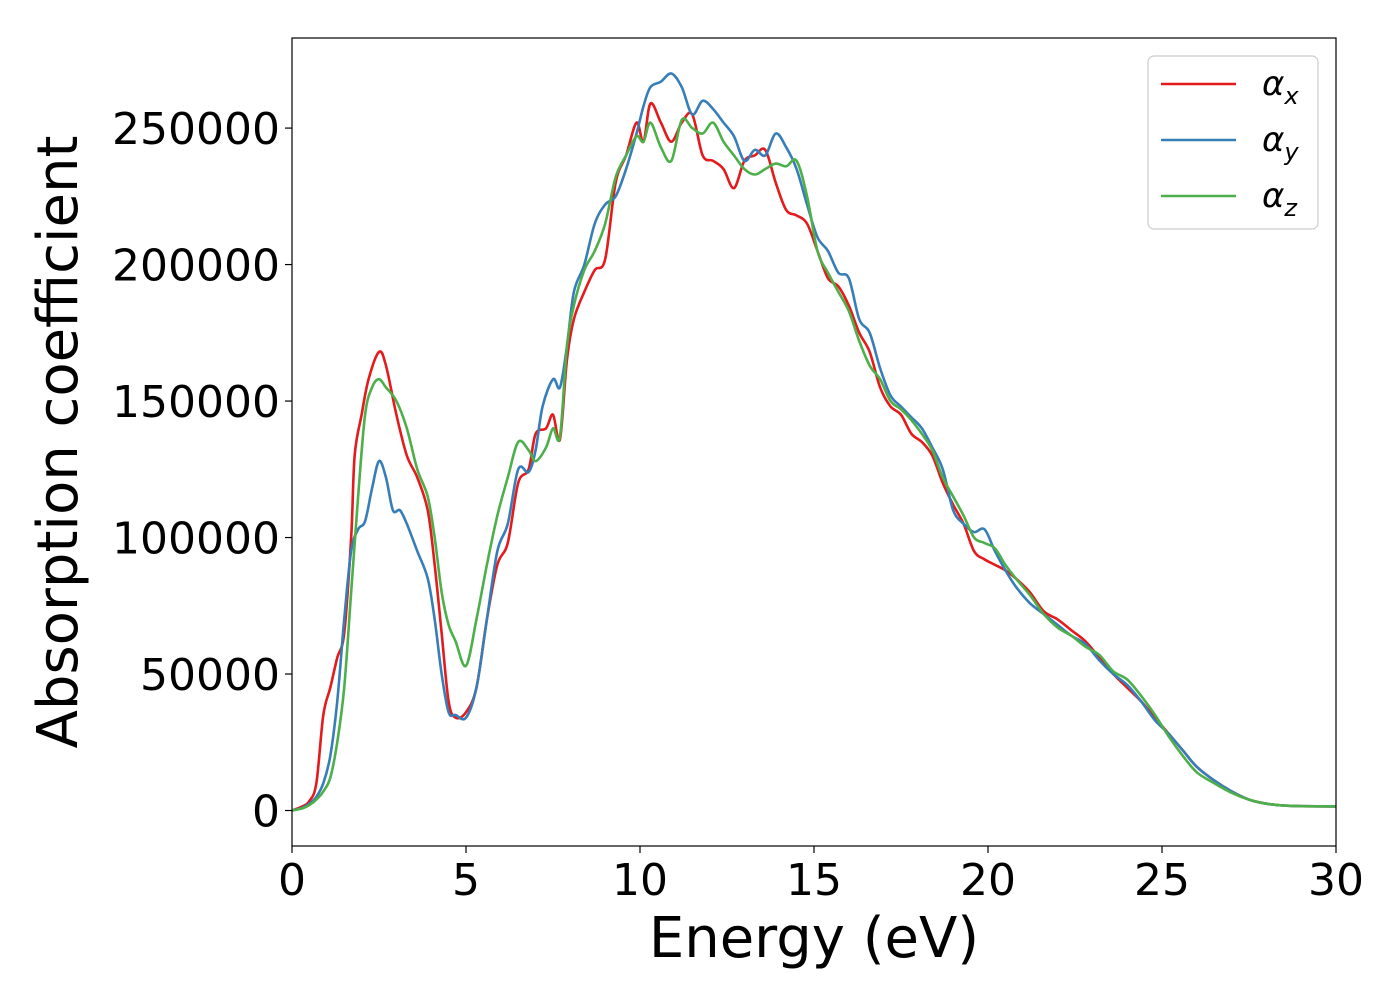  I want to click on legend-subscript: y, so click(1291, 152).